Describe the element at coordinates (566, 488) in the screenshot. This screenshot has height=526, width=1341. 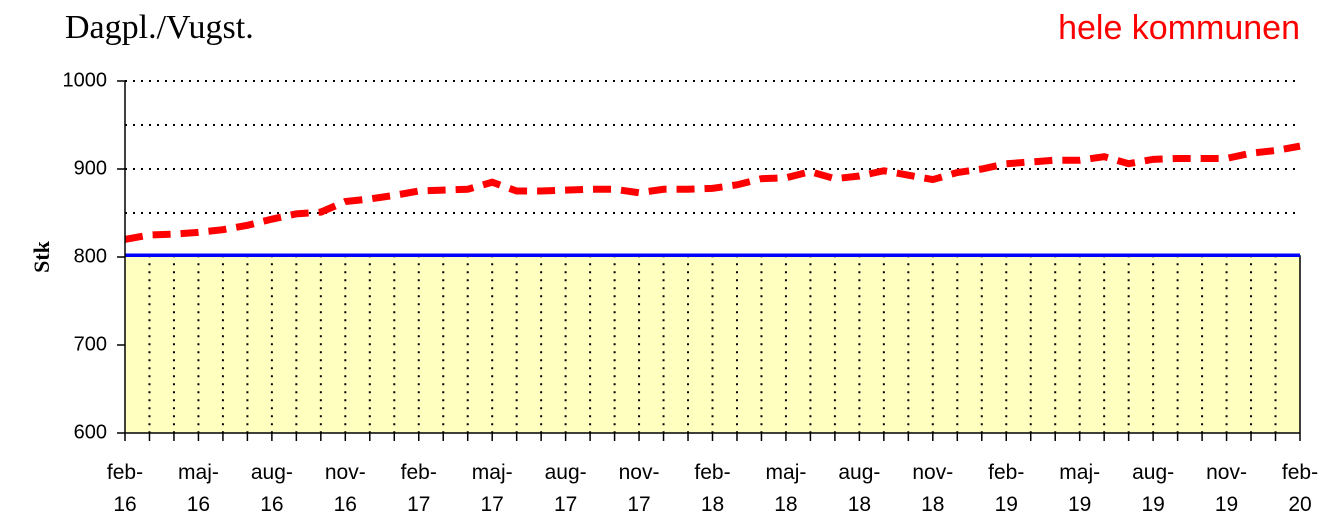
I see `x-tick-label: aug-17` at that location.